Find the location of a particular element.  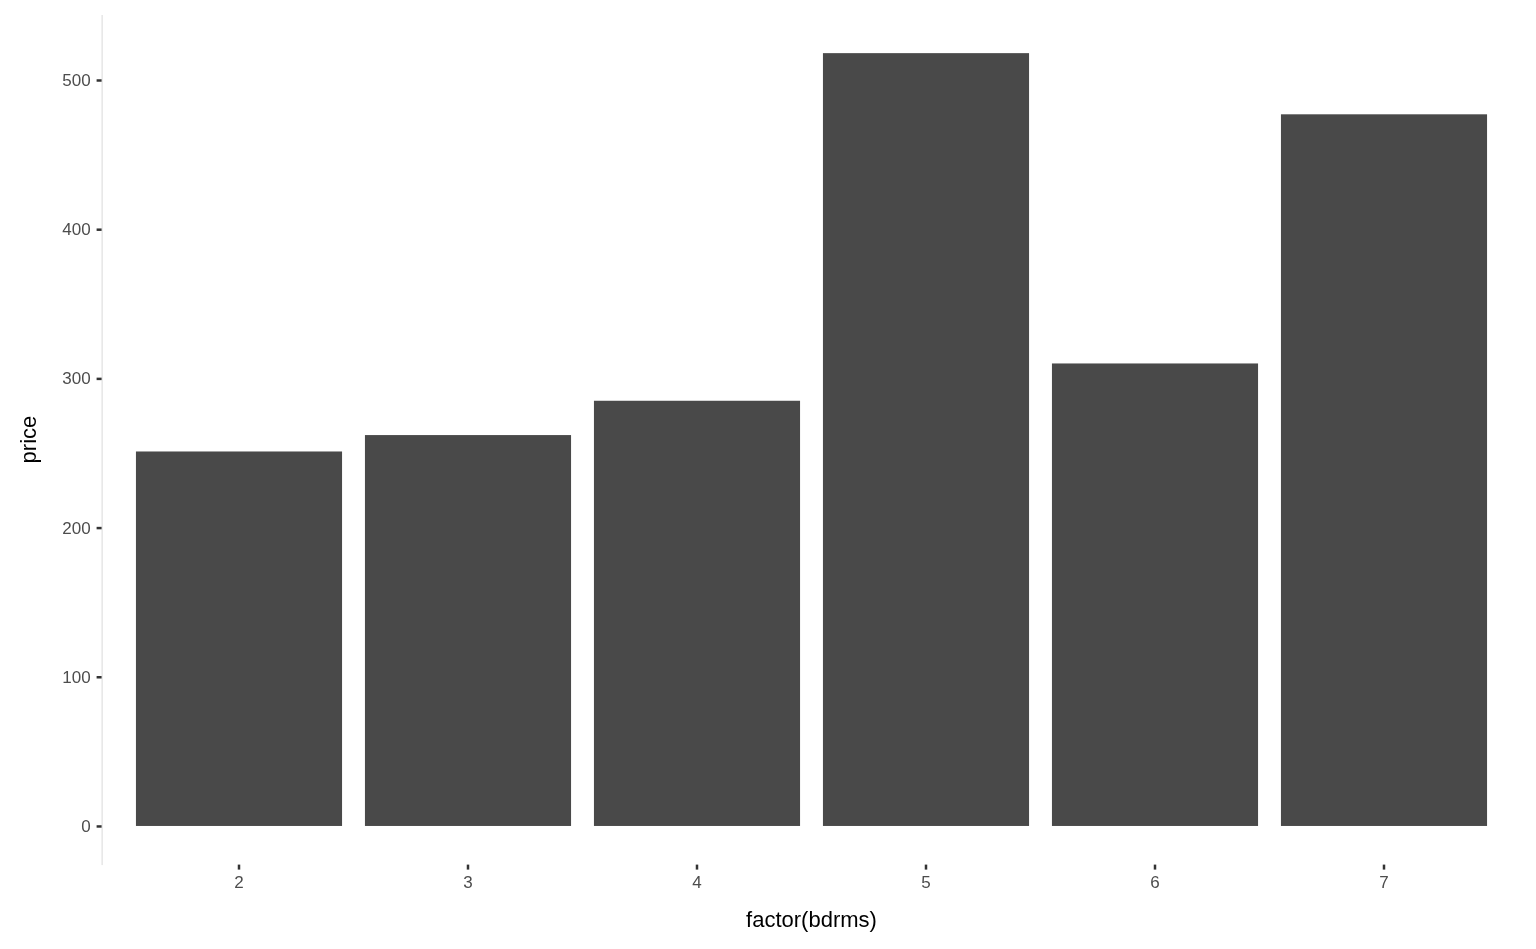

y-tick-label: 400 is located at coordinates (76, 230).